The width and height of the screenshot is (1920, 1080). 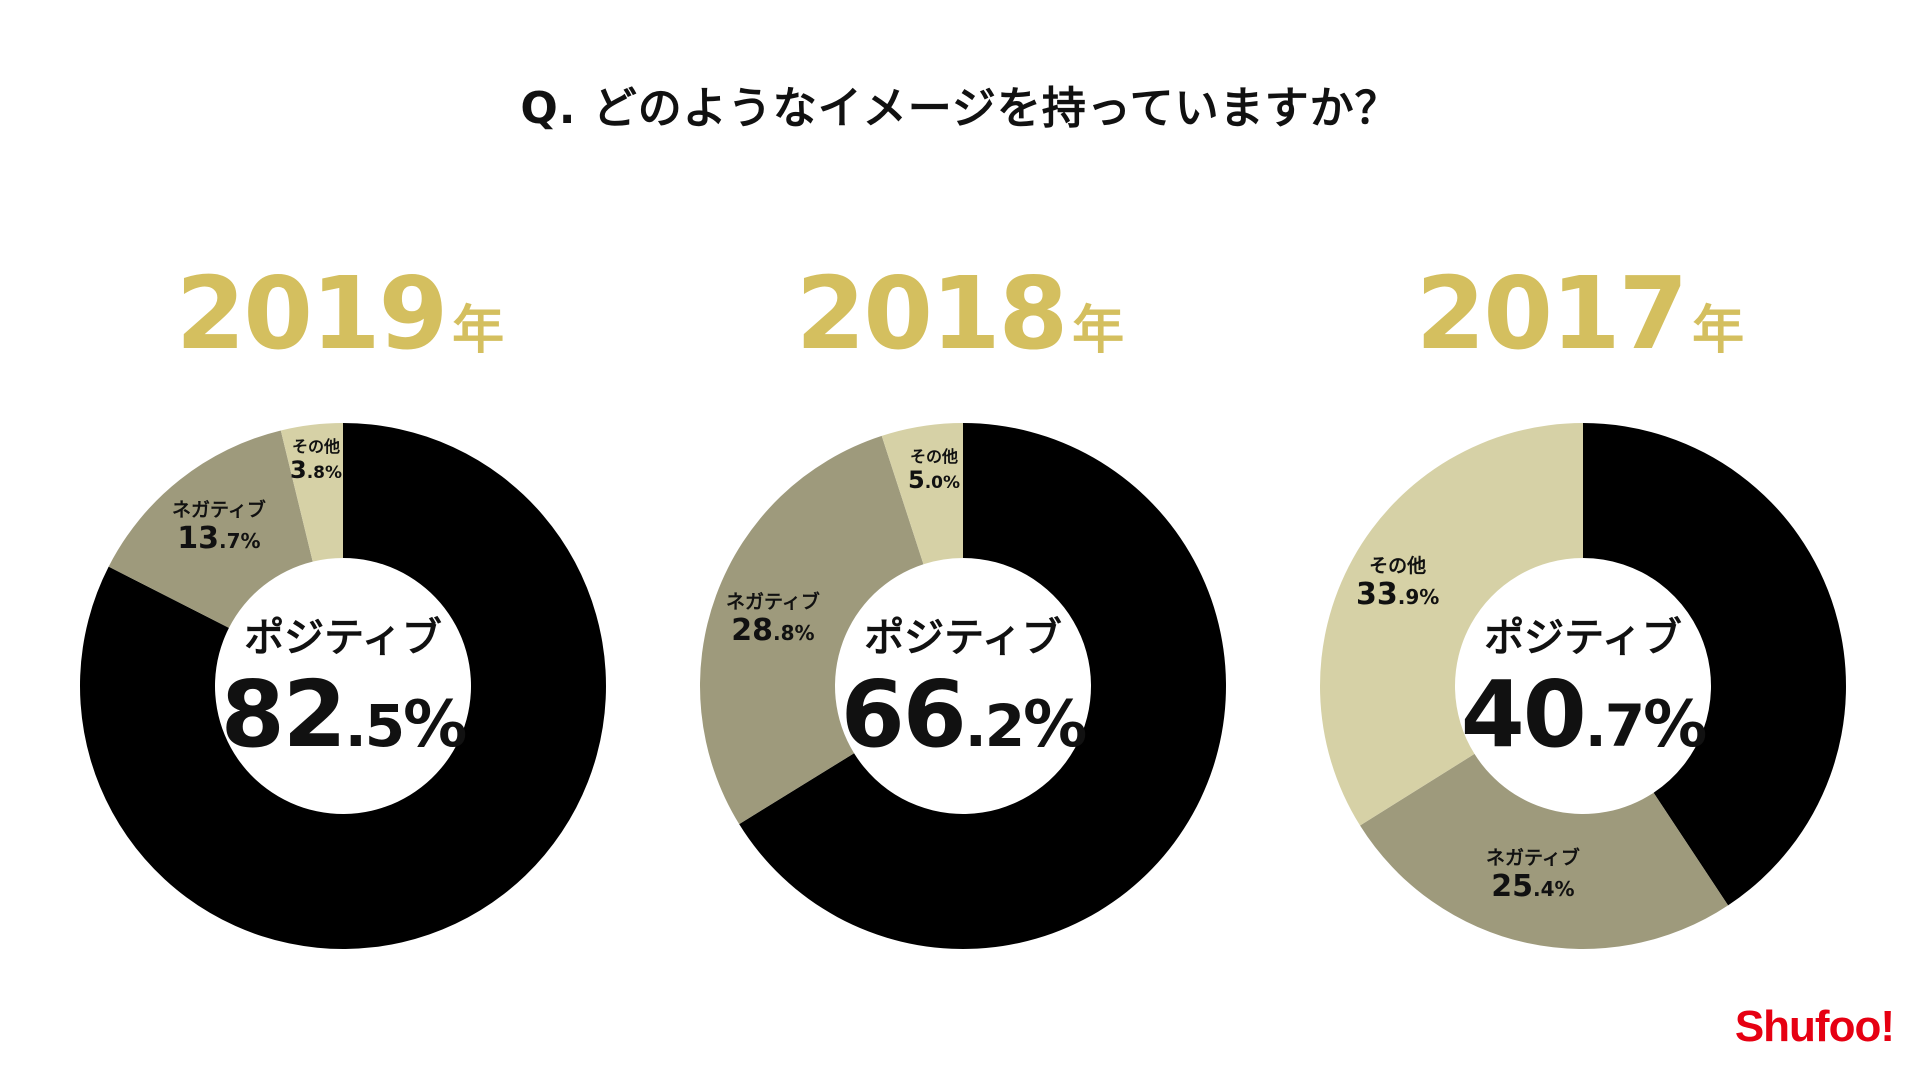 What do you see at coordinates (240, 541) in the screenshot?
I see `slice-value-dec: .7%` at bounding box center [240, 541].